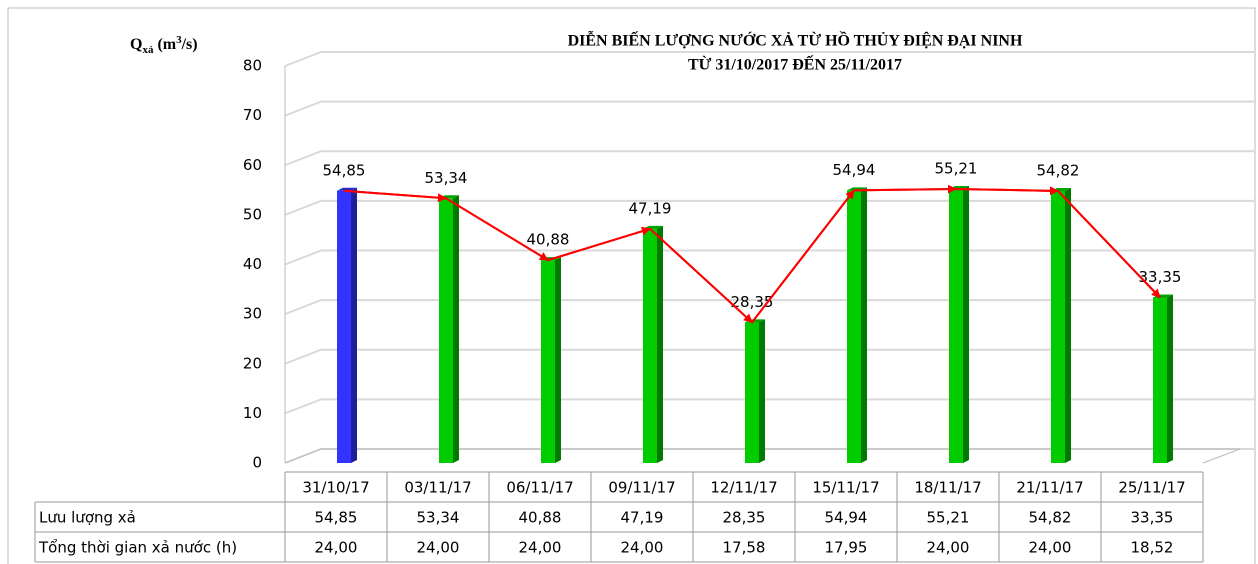 The width and height of the screenshot is (1258, 564). Describe the element at coordinates (948, 518) in the screenshot. I see `table-cell: 55,21` at that location.